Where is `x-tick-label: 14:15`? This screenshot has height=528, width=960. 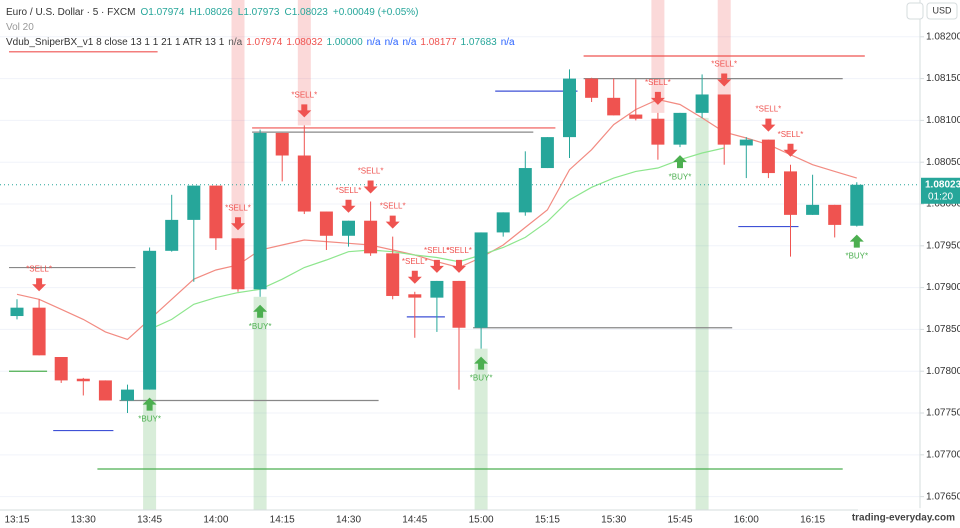
x-tick-label: 14:15 is located at coordinates (282, 520).